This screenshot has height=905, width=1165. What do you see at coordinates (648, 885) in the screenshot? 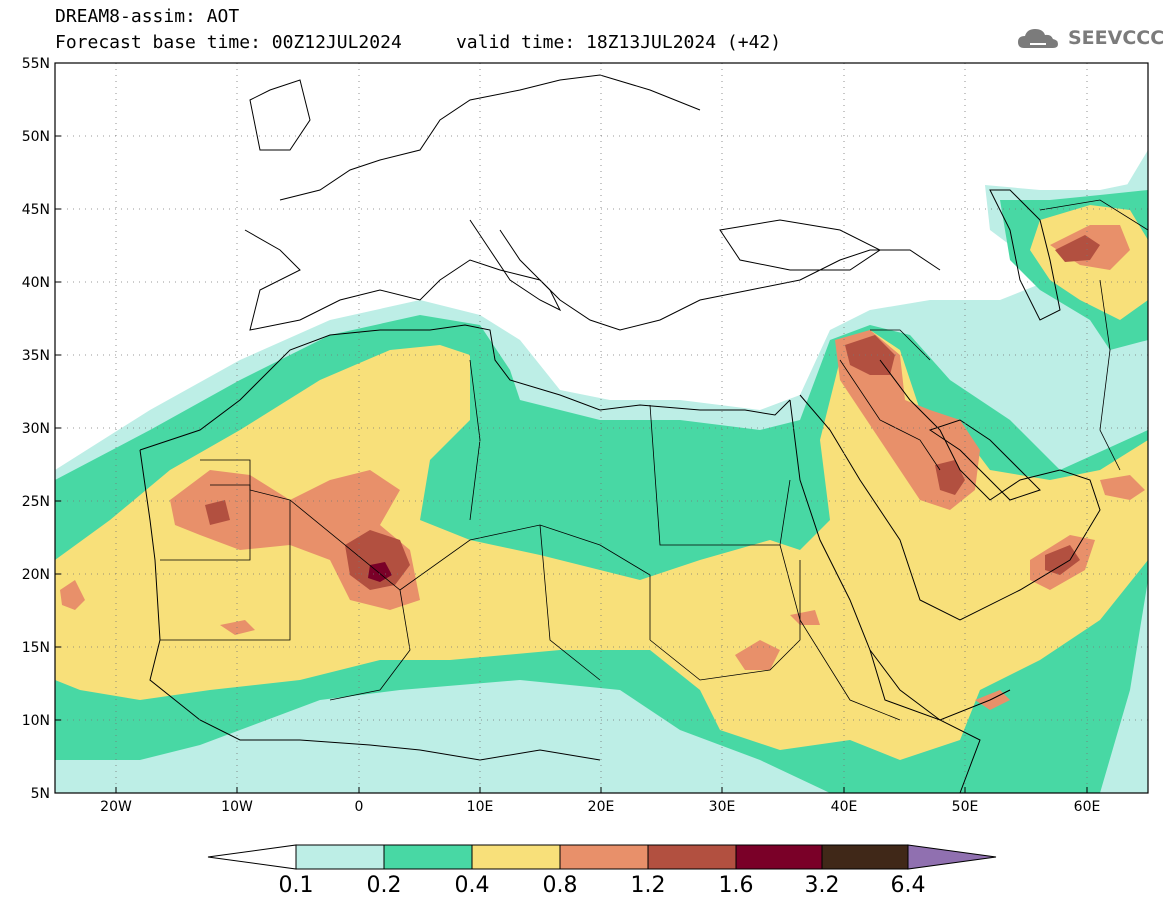
I see `colorbar-label: 1.2` at bounding box center [648, 885].